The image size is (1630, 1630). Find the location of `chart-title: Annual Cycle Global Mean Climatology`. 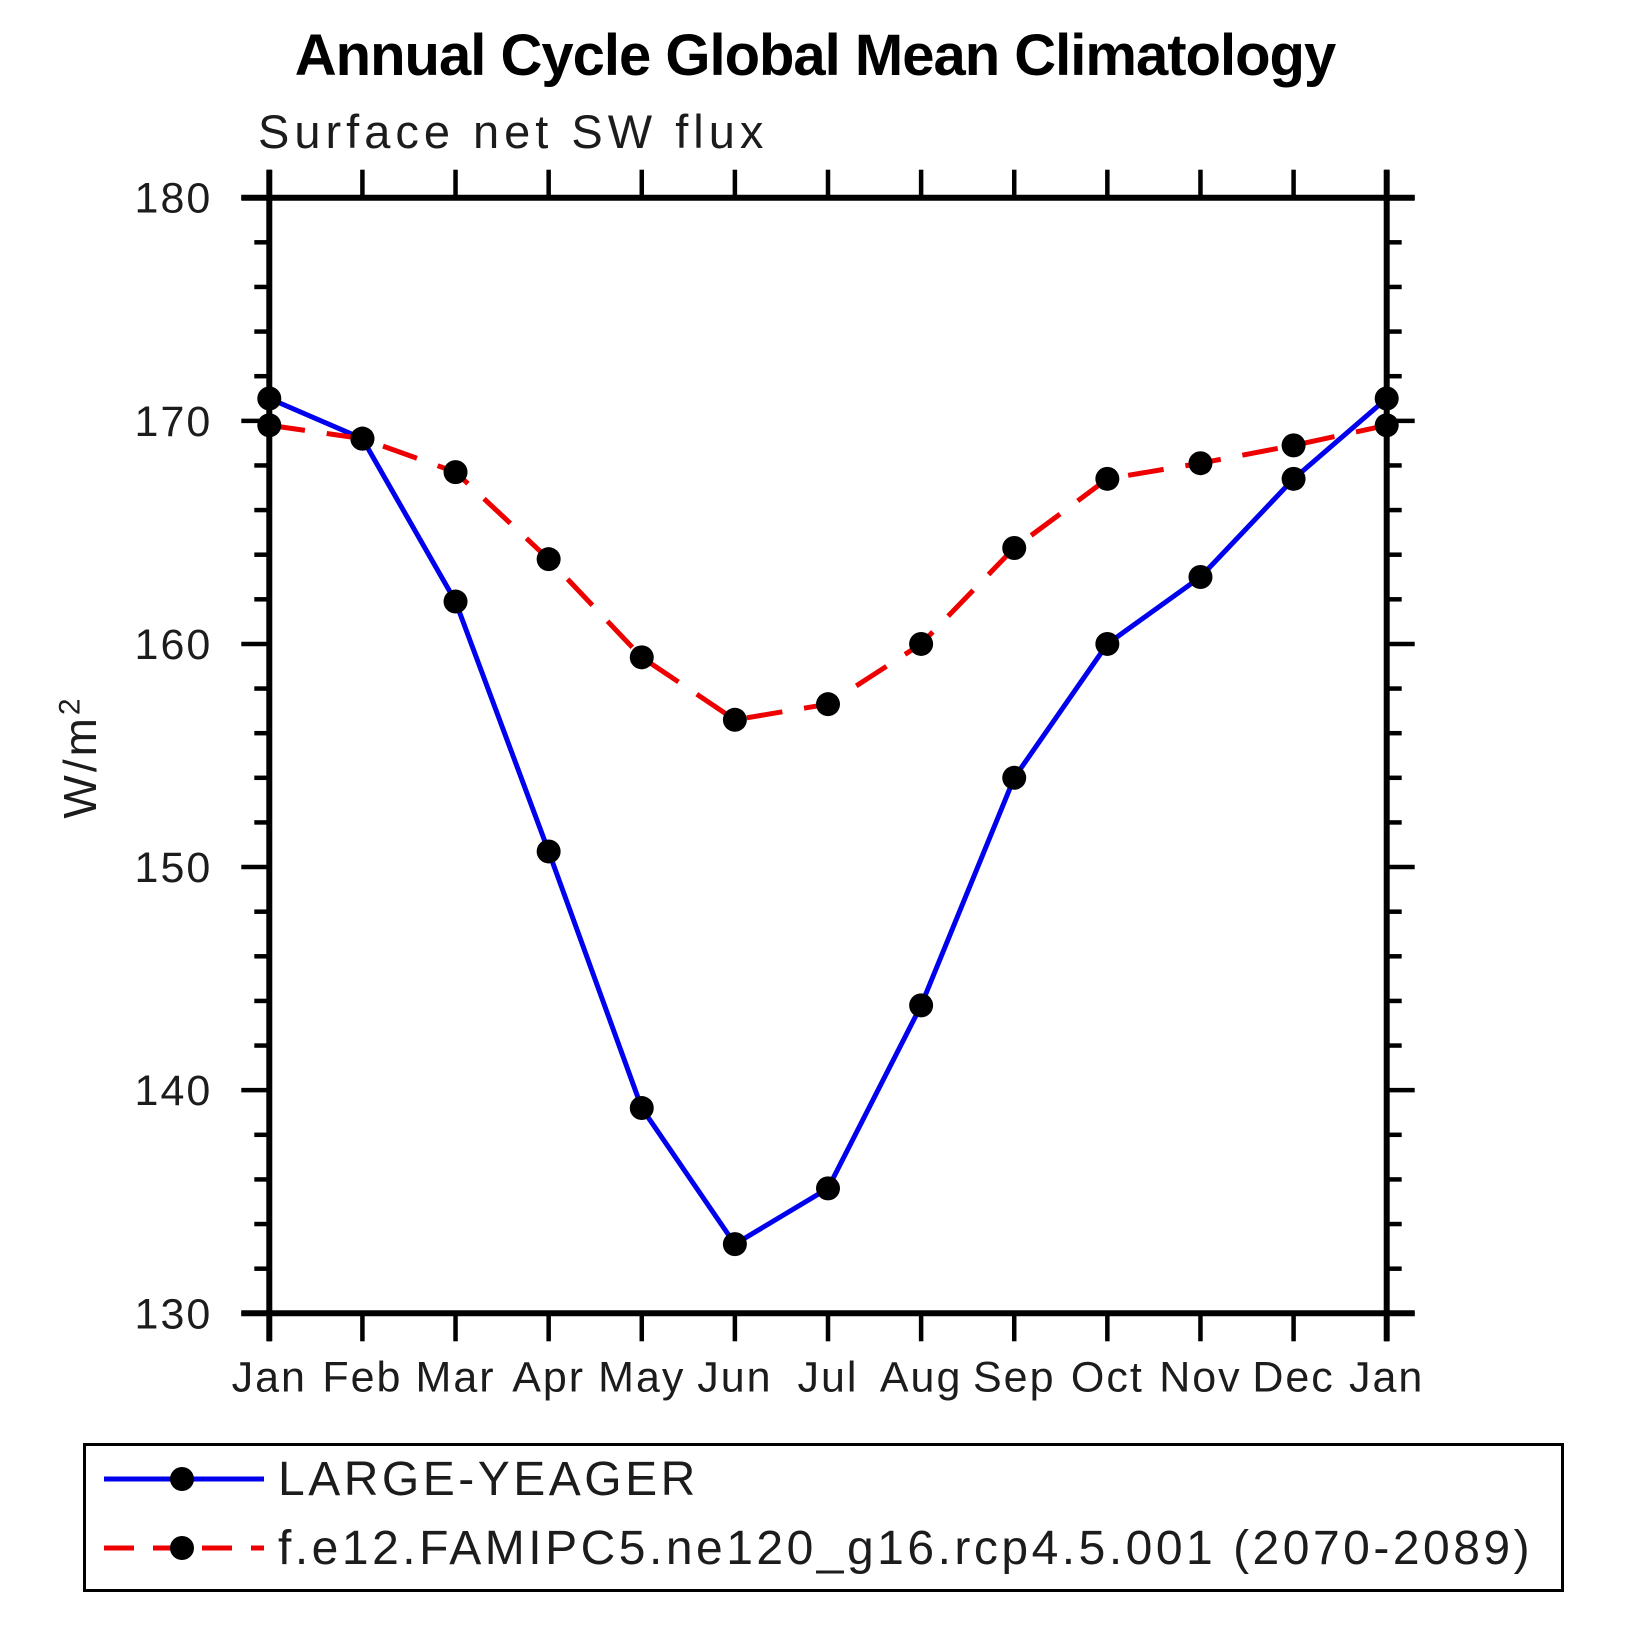

chart-title: Annual Cycle Global Mean Climatology is located at coordinates (815, 55).